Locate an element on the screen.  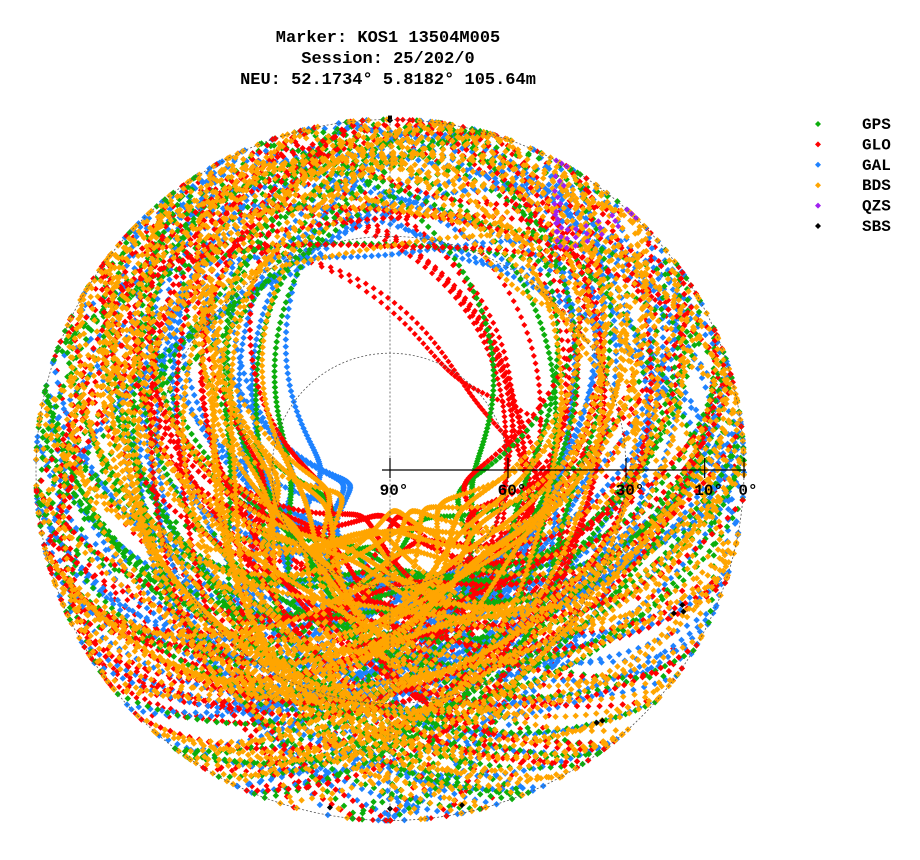
title-session: Session: 25/202/0 is located at coordinates (388, 59).